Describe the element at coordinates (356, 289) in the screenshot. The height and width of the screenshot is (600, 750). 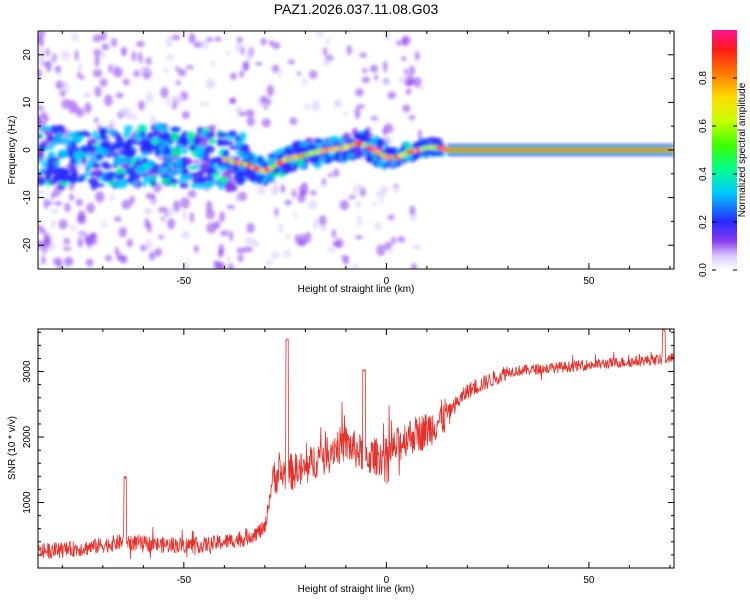
I see `spectrogram-x-axis-label: Height of straight line (km)` at that location.